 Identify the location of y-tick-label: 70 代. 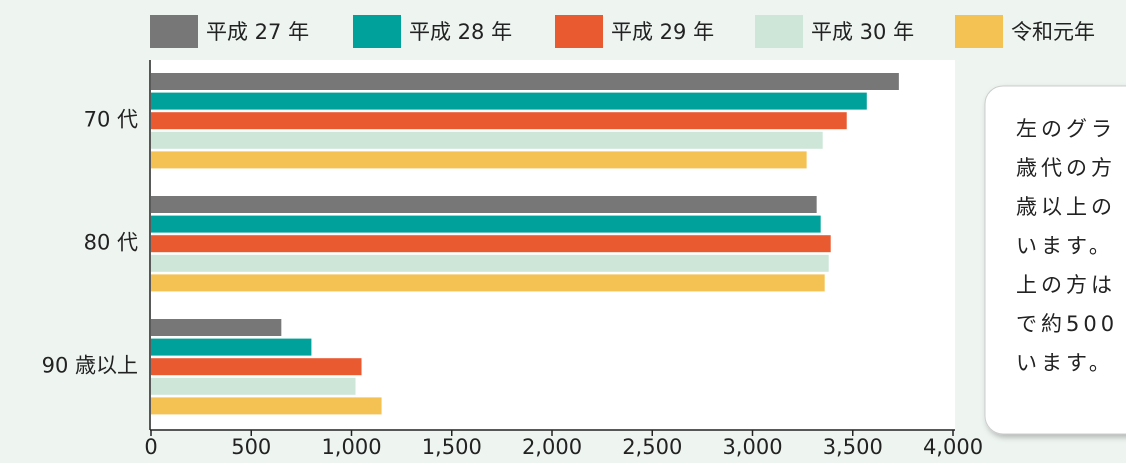
(111, 120).